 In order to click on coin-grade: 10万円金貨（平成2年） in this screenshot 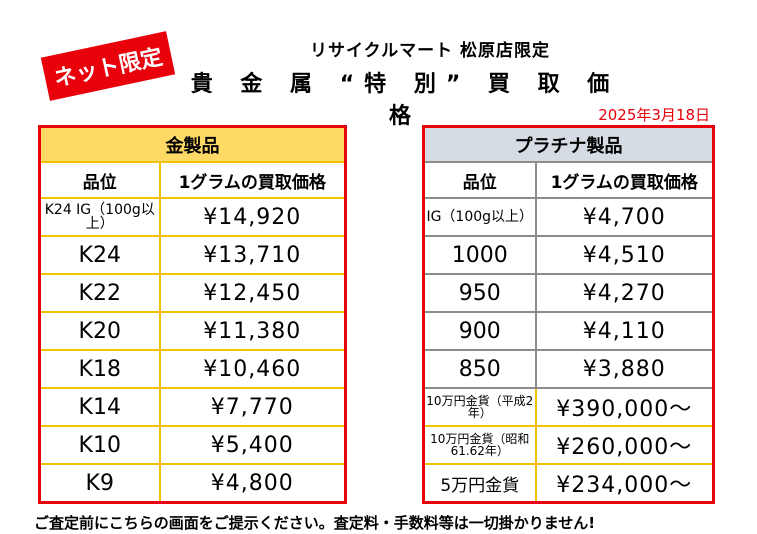, I will do `click(479, 407)`.